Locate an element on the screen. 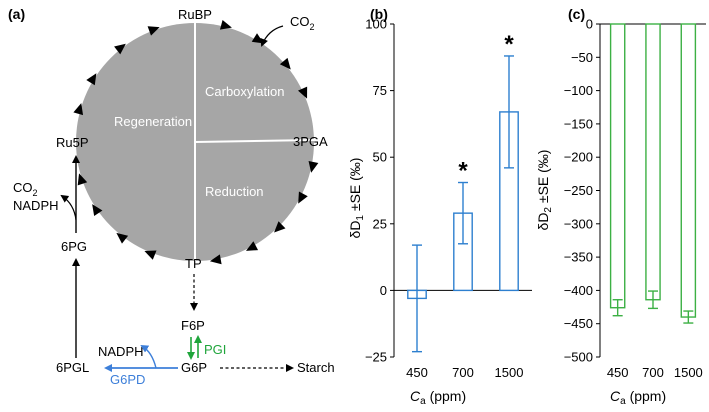  node-rubp: RuBP is located at coordinates (195, 14).